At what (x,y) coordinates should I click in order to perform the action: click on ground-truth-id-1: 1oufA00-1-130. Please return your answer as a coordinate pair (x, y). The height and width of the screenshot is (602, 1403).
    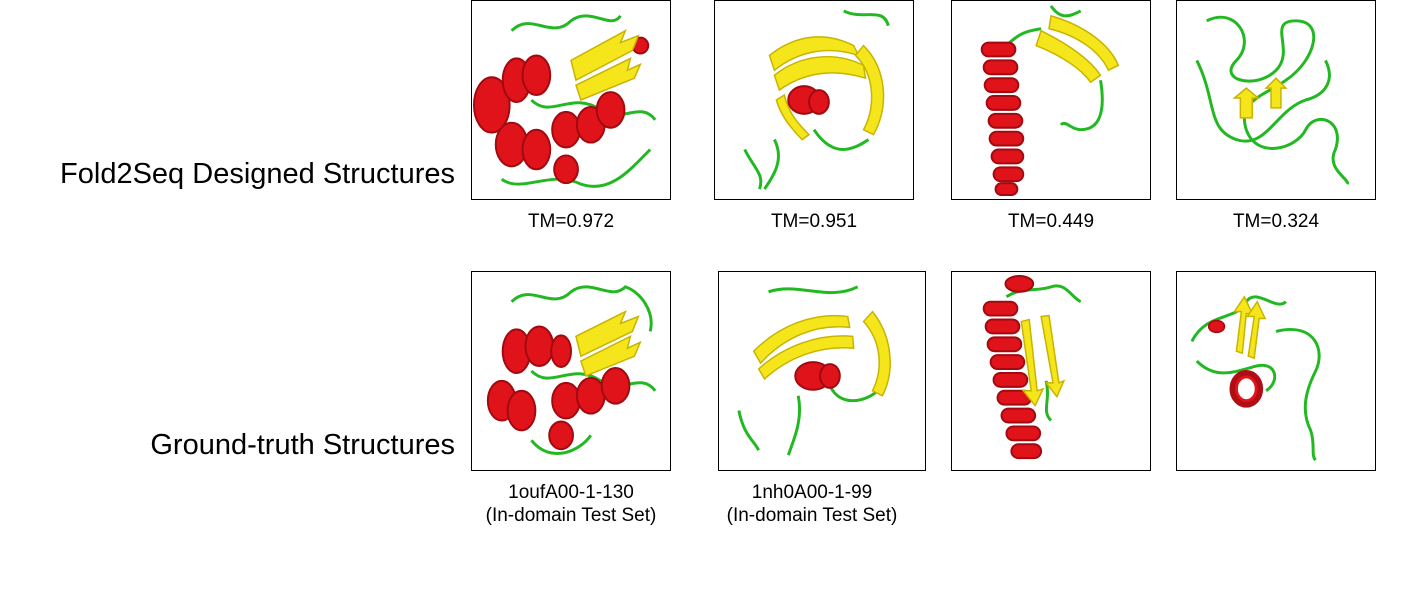
    Looking at the image, I should click on (571, 492).